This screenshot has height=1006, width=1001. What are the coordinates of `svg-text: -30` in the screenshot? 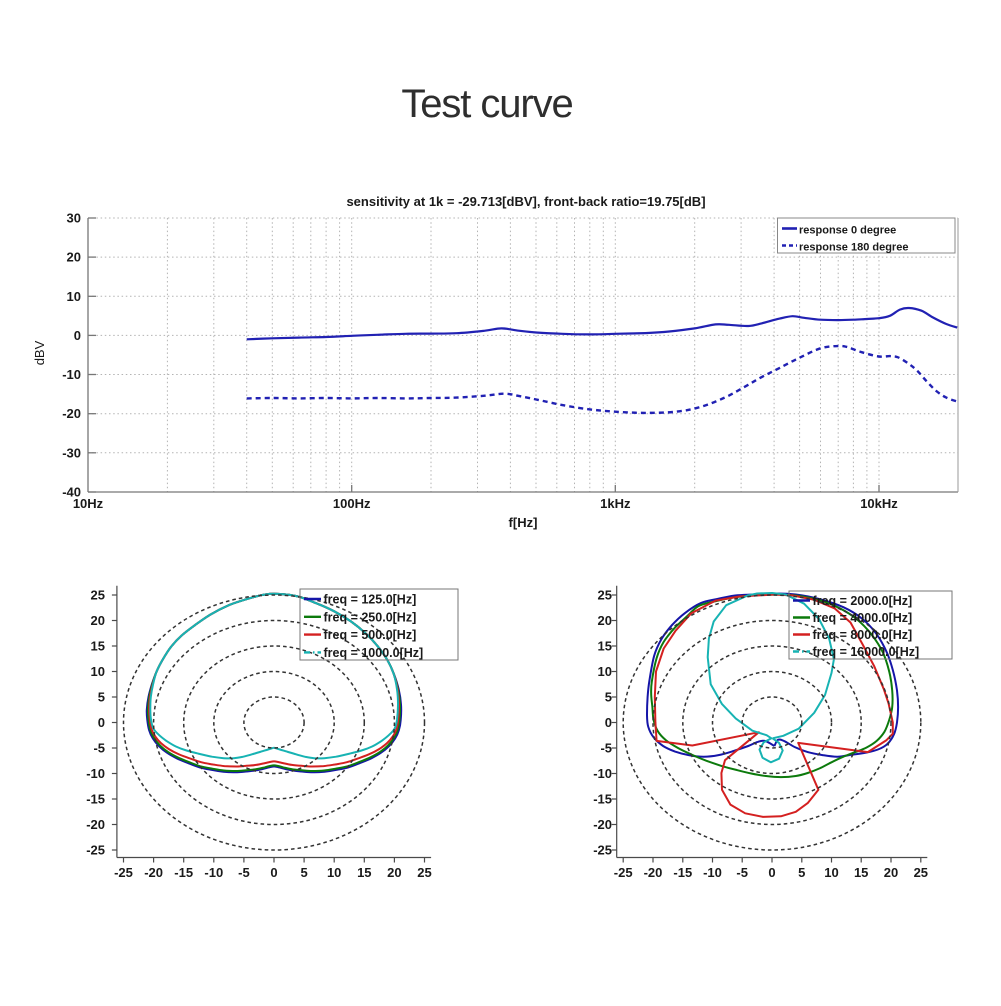 It's located at (71, 452).